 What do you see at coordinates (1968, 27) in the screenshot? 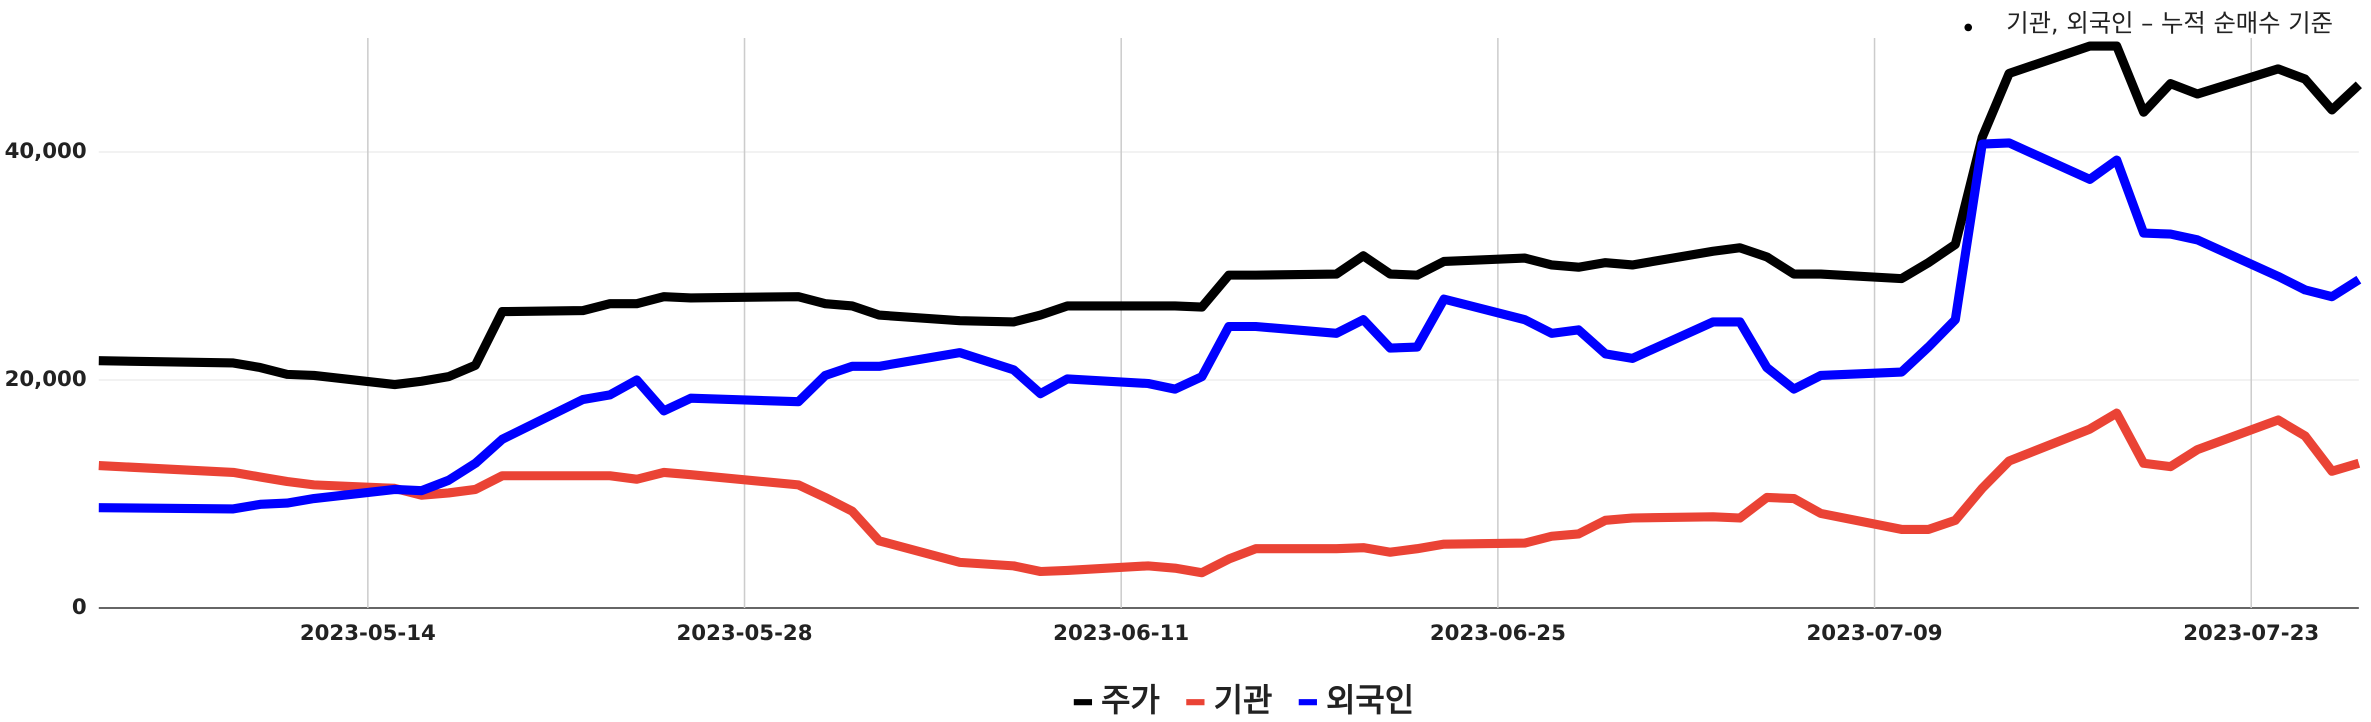
I see `annotation-bullet` at bounding box center [1968, 27].